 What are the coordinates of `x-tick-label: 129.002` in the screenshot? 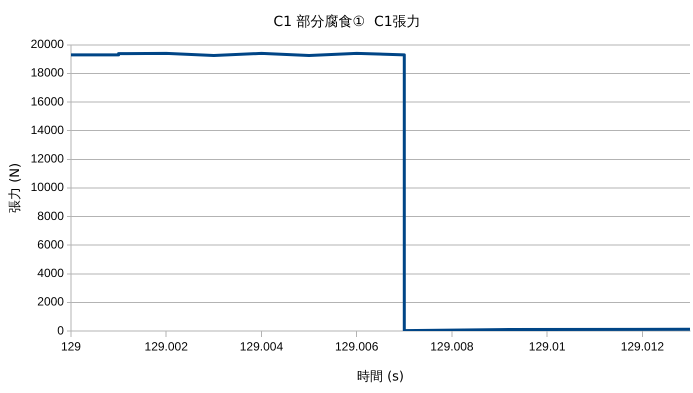 It's located at (166, 347).